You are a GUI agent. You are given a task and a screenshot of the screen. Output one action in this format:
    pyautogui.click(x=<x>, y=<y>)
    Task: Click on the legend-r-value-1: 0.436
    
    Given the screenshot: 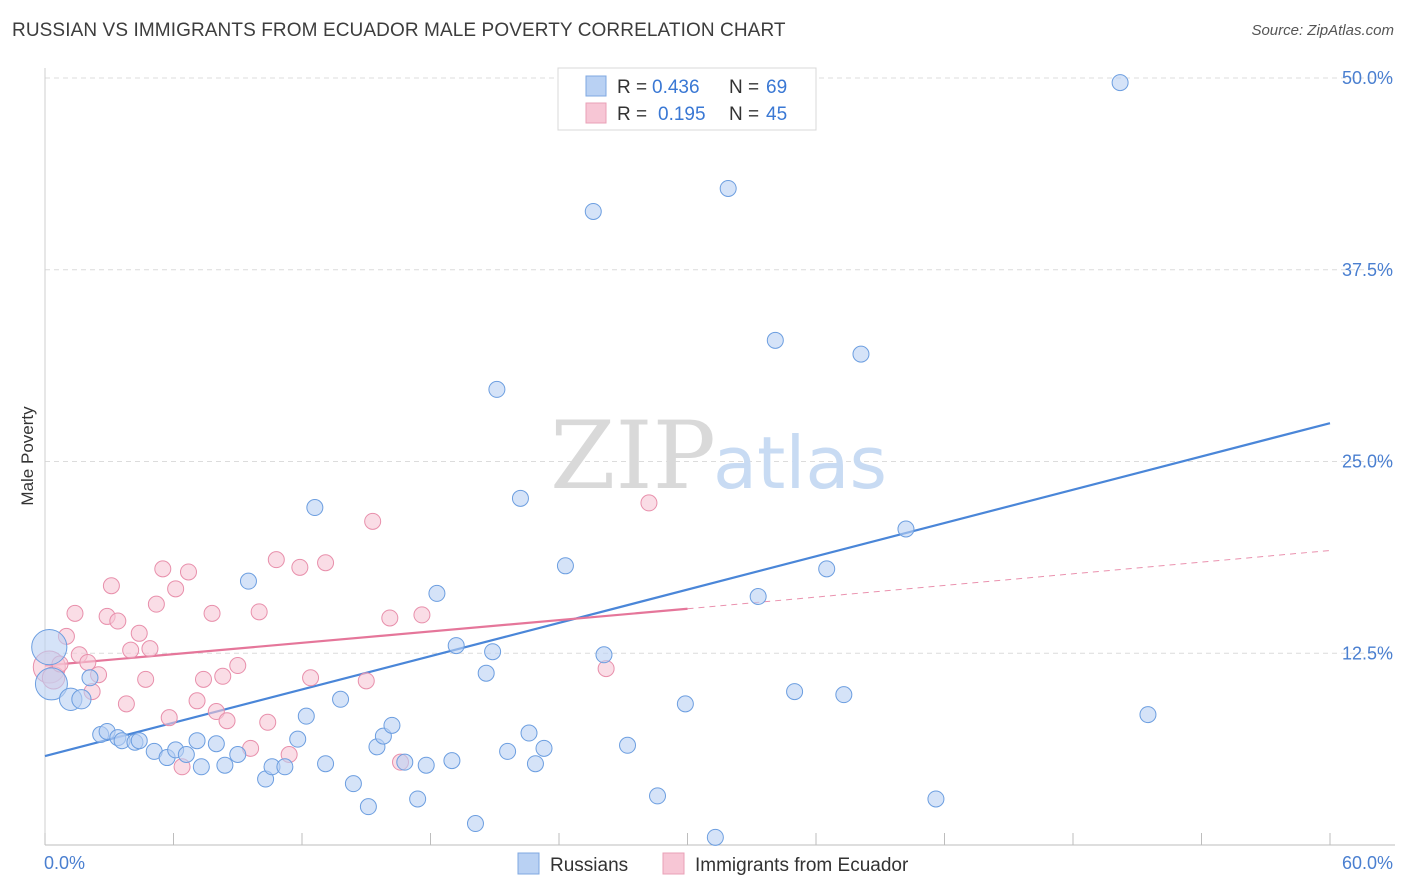 What is the action you would take?
    pyautogui.click(x=676, y=87)
    